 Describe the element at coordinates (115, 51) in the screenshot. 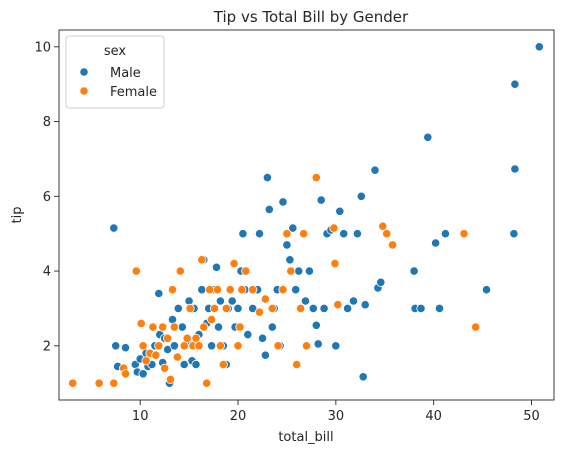

I see `legend-title: sex` at that location.